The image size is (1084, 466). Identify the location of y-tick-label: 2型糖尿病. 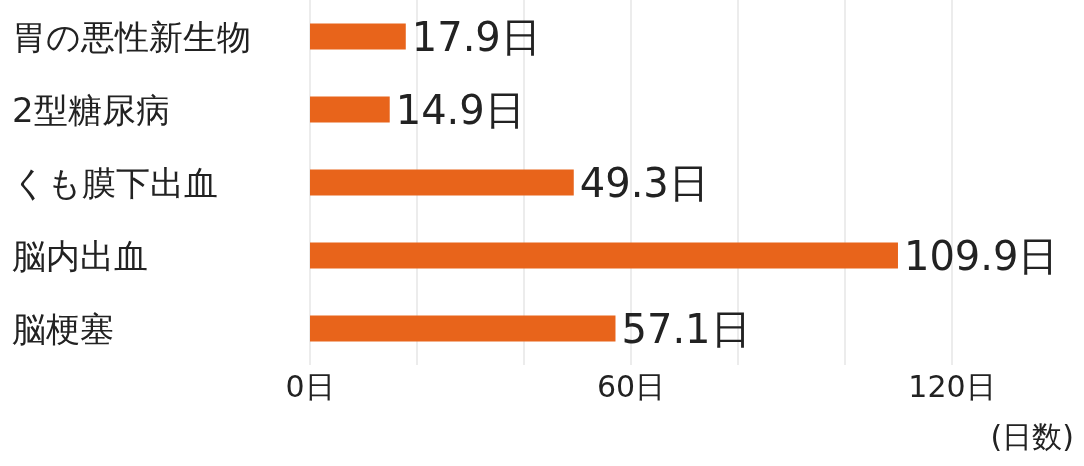
(91, 109).